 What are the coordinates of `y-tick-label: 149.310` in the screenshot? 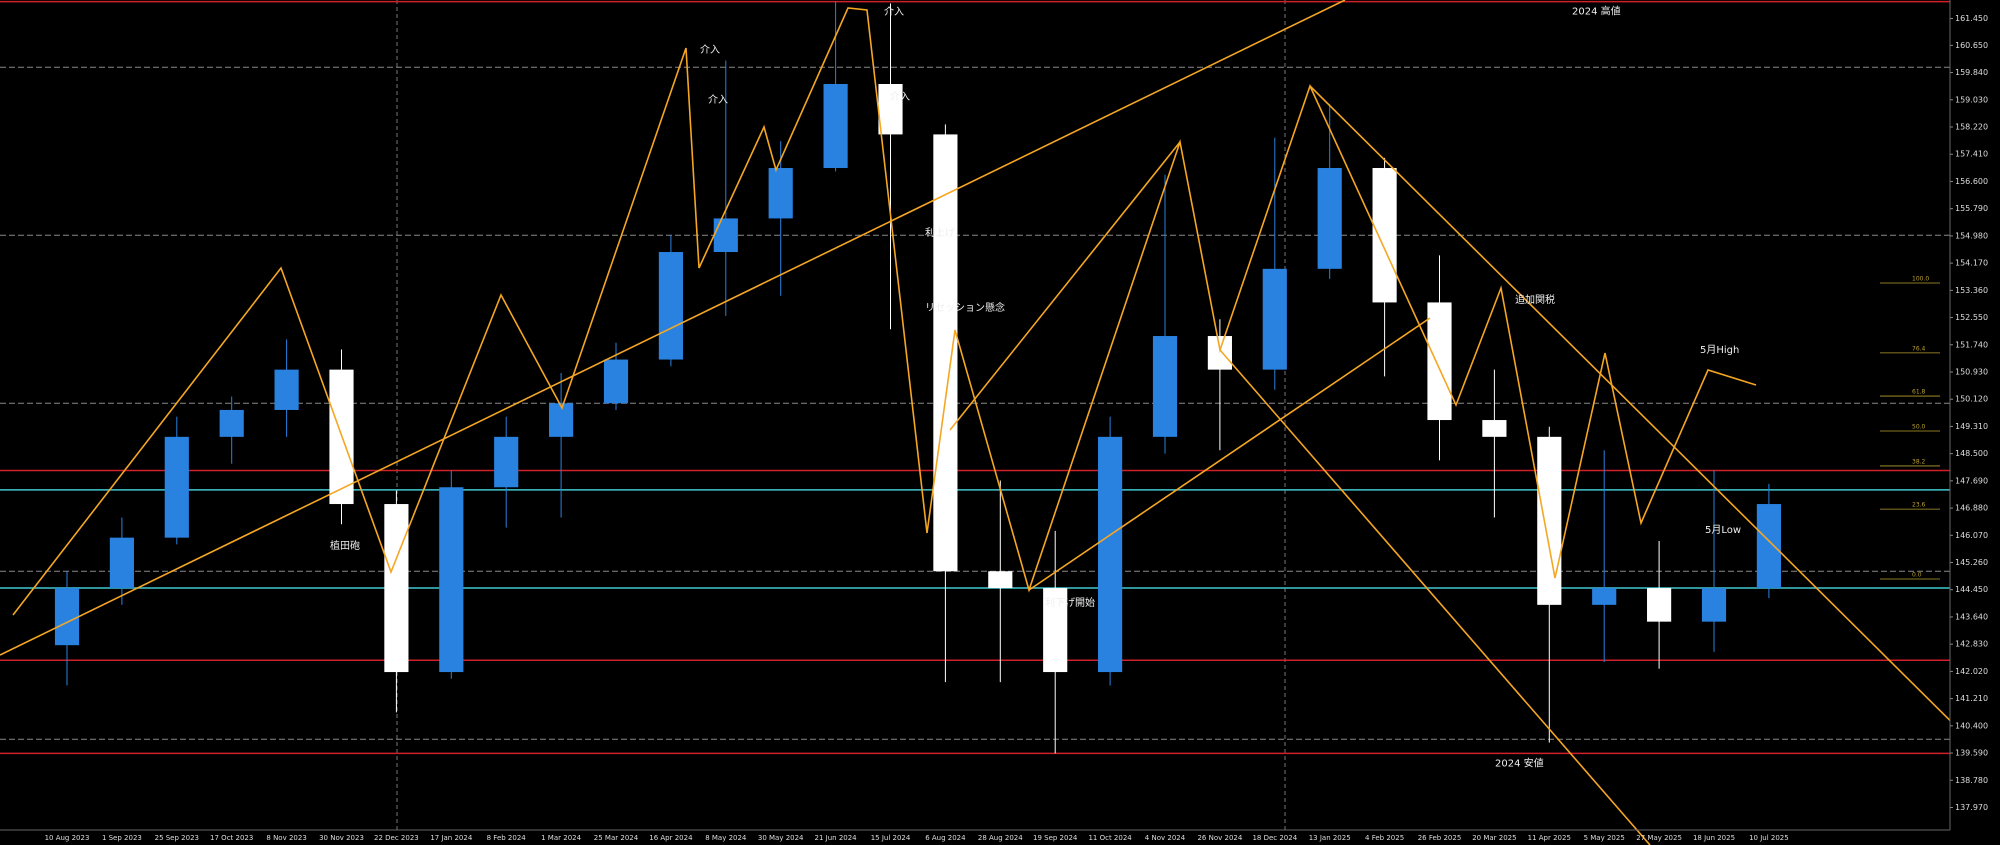 It's located at (1971, 426).